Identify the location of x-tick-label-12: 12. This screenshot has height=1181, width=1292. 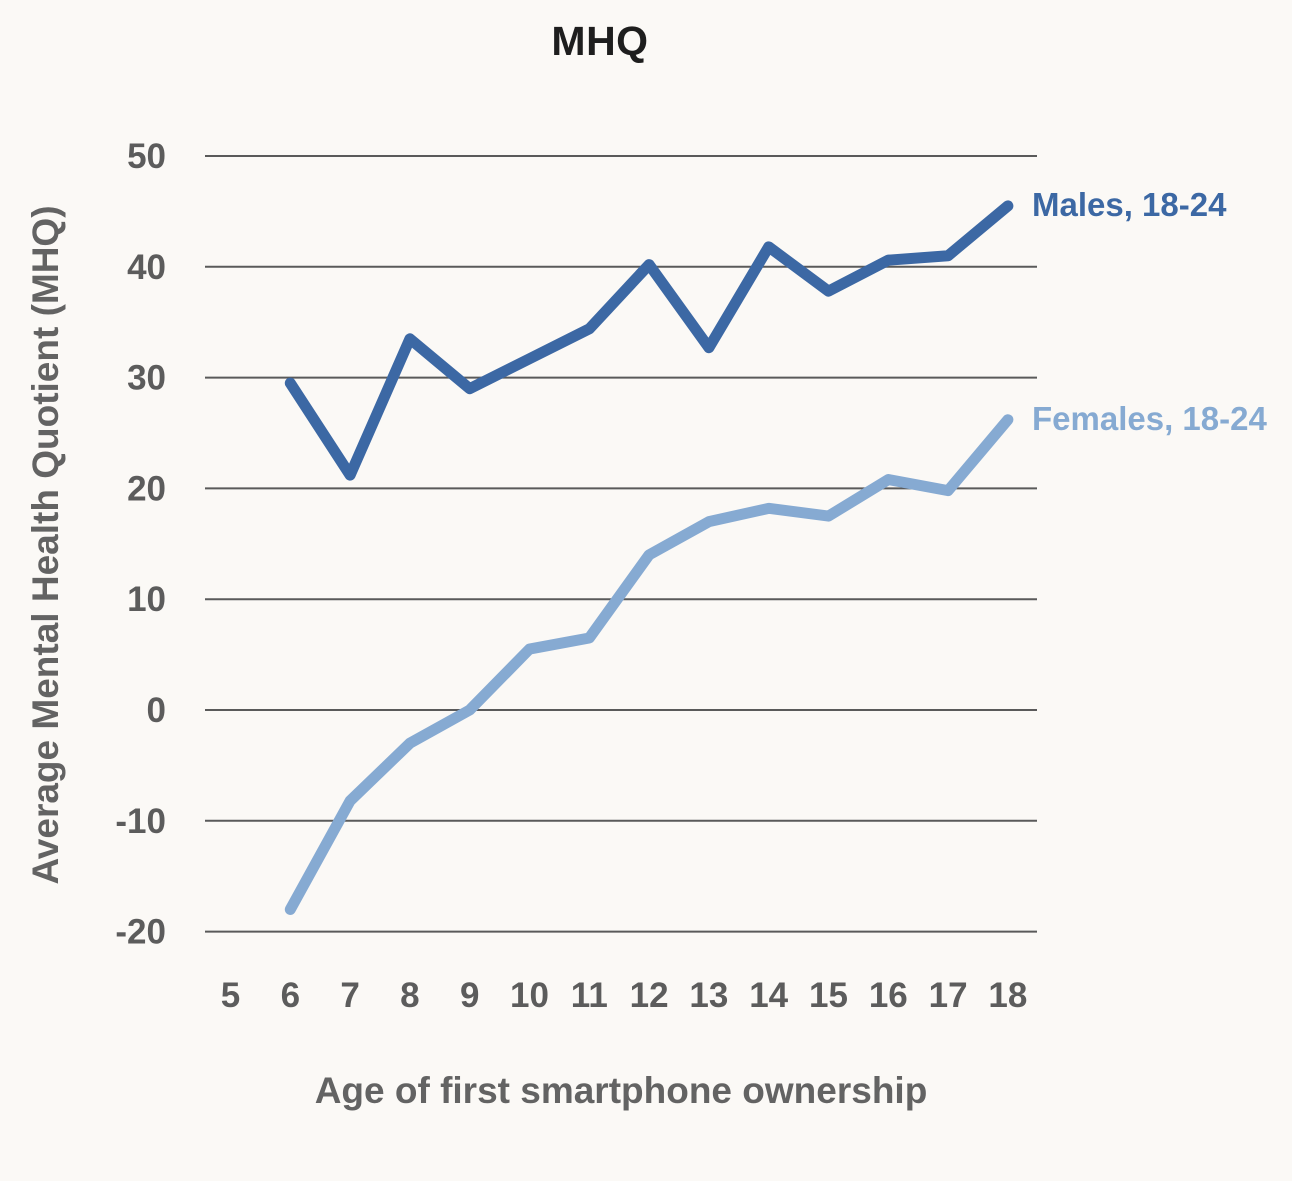
(649, 995).